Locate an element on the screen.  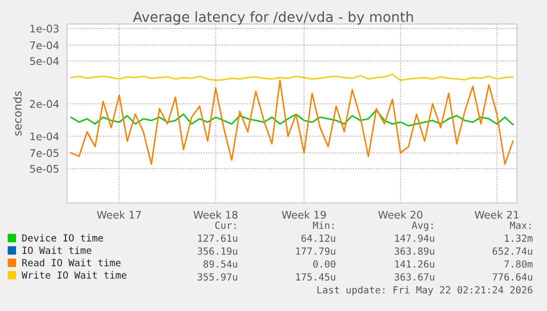
text: 356.19u is located at coordinates (218, 251).